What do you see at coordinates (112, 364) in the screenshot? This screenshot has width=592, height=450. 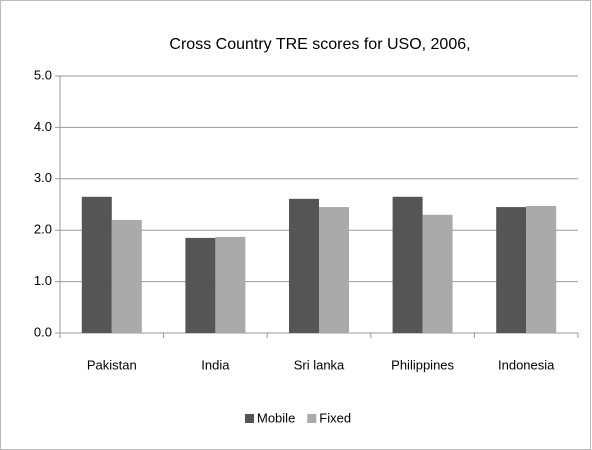 I see `x-tick-label: Pakistan` at bounding box center [112, 364].